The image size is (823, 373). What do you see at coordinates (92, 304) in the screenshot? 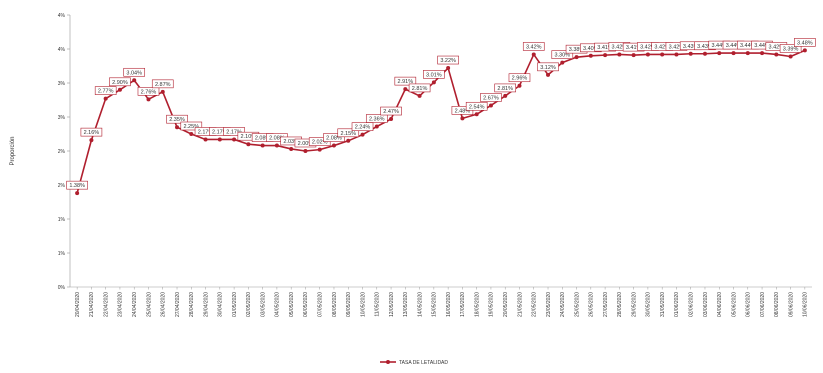
I see `x-tick-label: 21/04/2020` at bounding box center [92, 304].